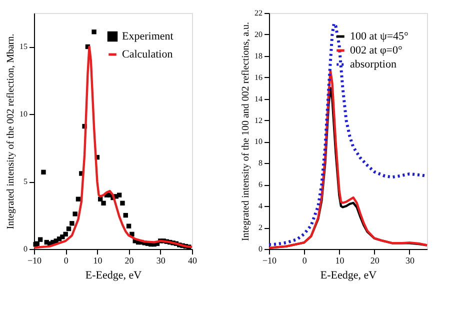 The width and height of the screenshot is (474, 310). What do you see at coordinates (258, 99) in the screenshot?
I see `y-tick-label: 14` at bounding box center [258, 99].